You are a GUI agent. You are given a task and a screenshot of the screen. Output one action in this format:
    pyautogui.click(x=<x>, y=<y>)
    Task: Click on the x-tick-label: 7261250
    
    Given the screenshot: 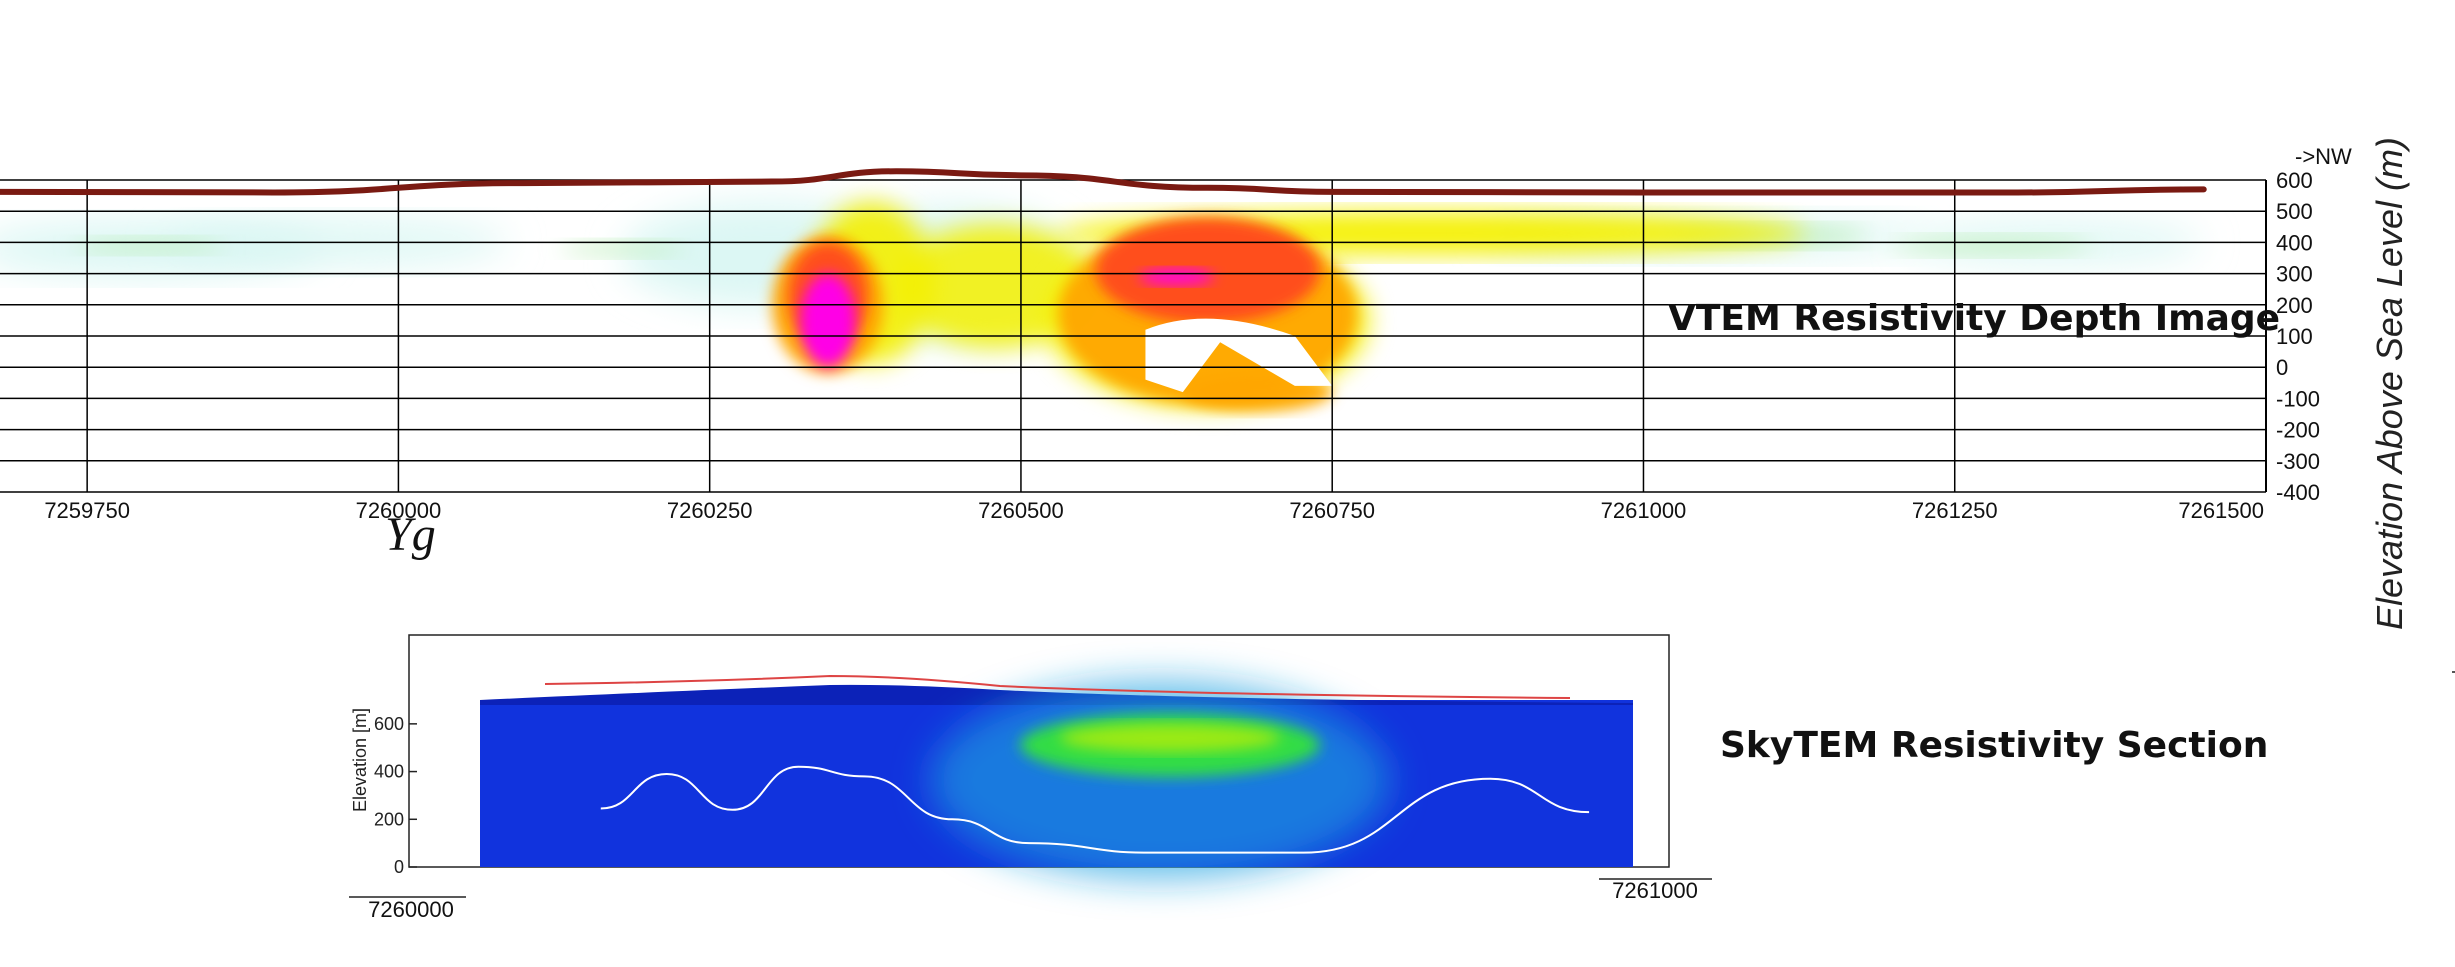 What is the action you would take?
    pyautogui.click(x=1955, y=510)
    